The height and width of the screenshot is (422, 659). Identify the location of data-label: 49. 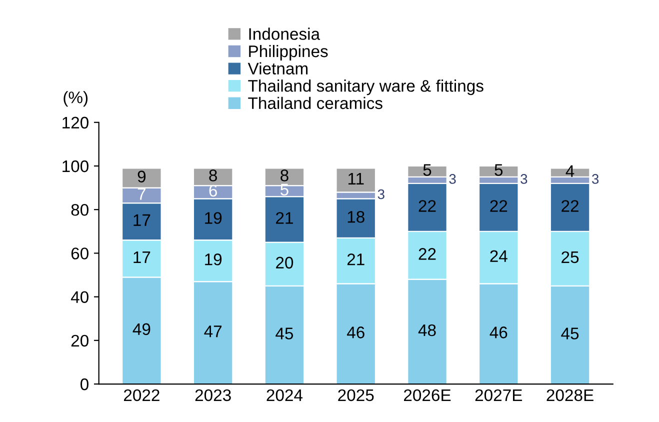
(141, 329).